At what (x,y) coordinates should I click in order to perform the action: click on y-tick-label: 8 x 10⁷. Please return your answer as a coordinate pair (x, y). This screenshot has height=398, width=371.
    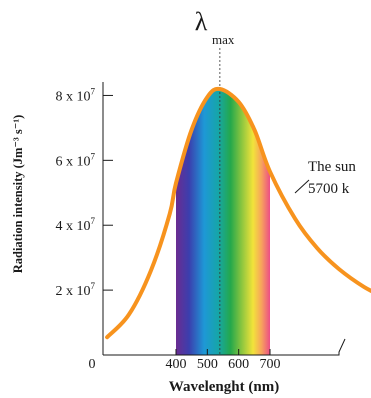
    Looking at the image, I should click on (76, 95).